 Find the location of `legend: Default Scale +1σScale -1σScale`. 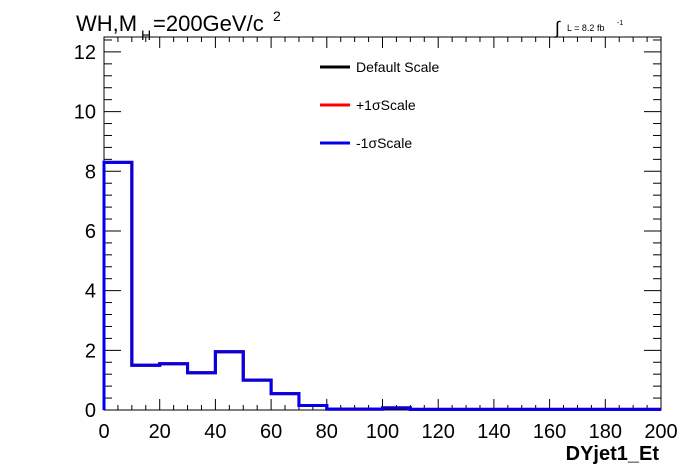

legend: Default Scale +1σScale -1σScale is located at coordinates (379, 105).